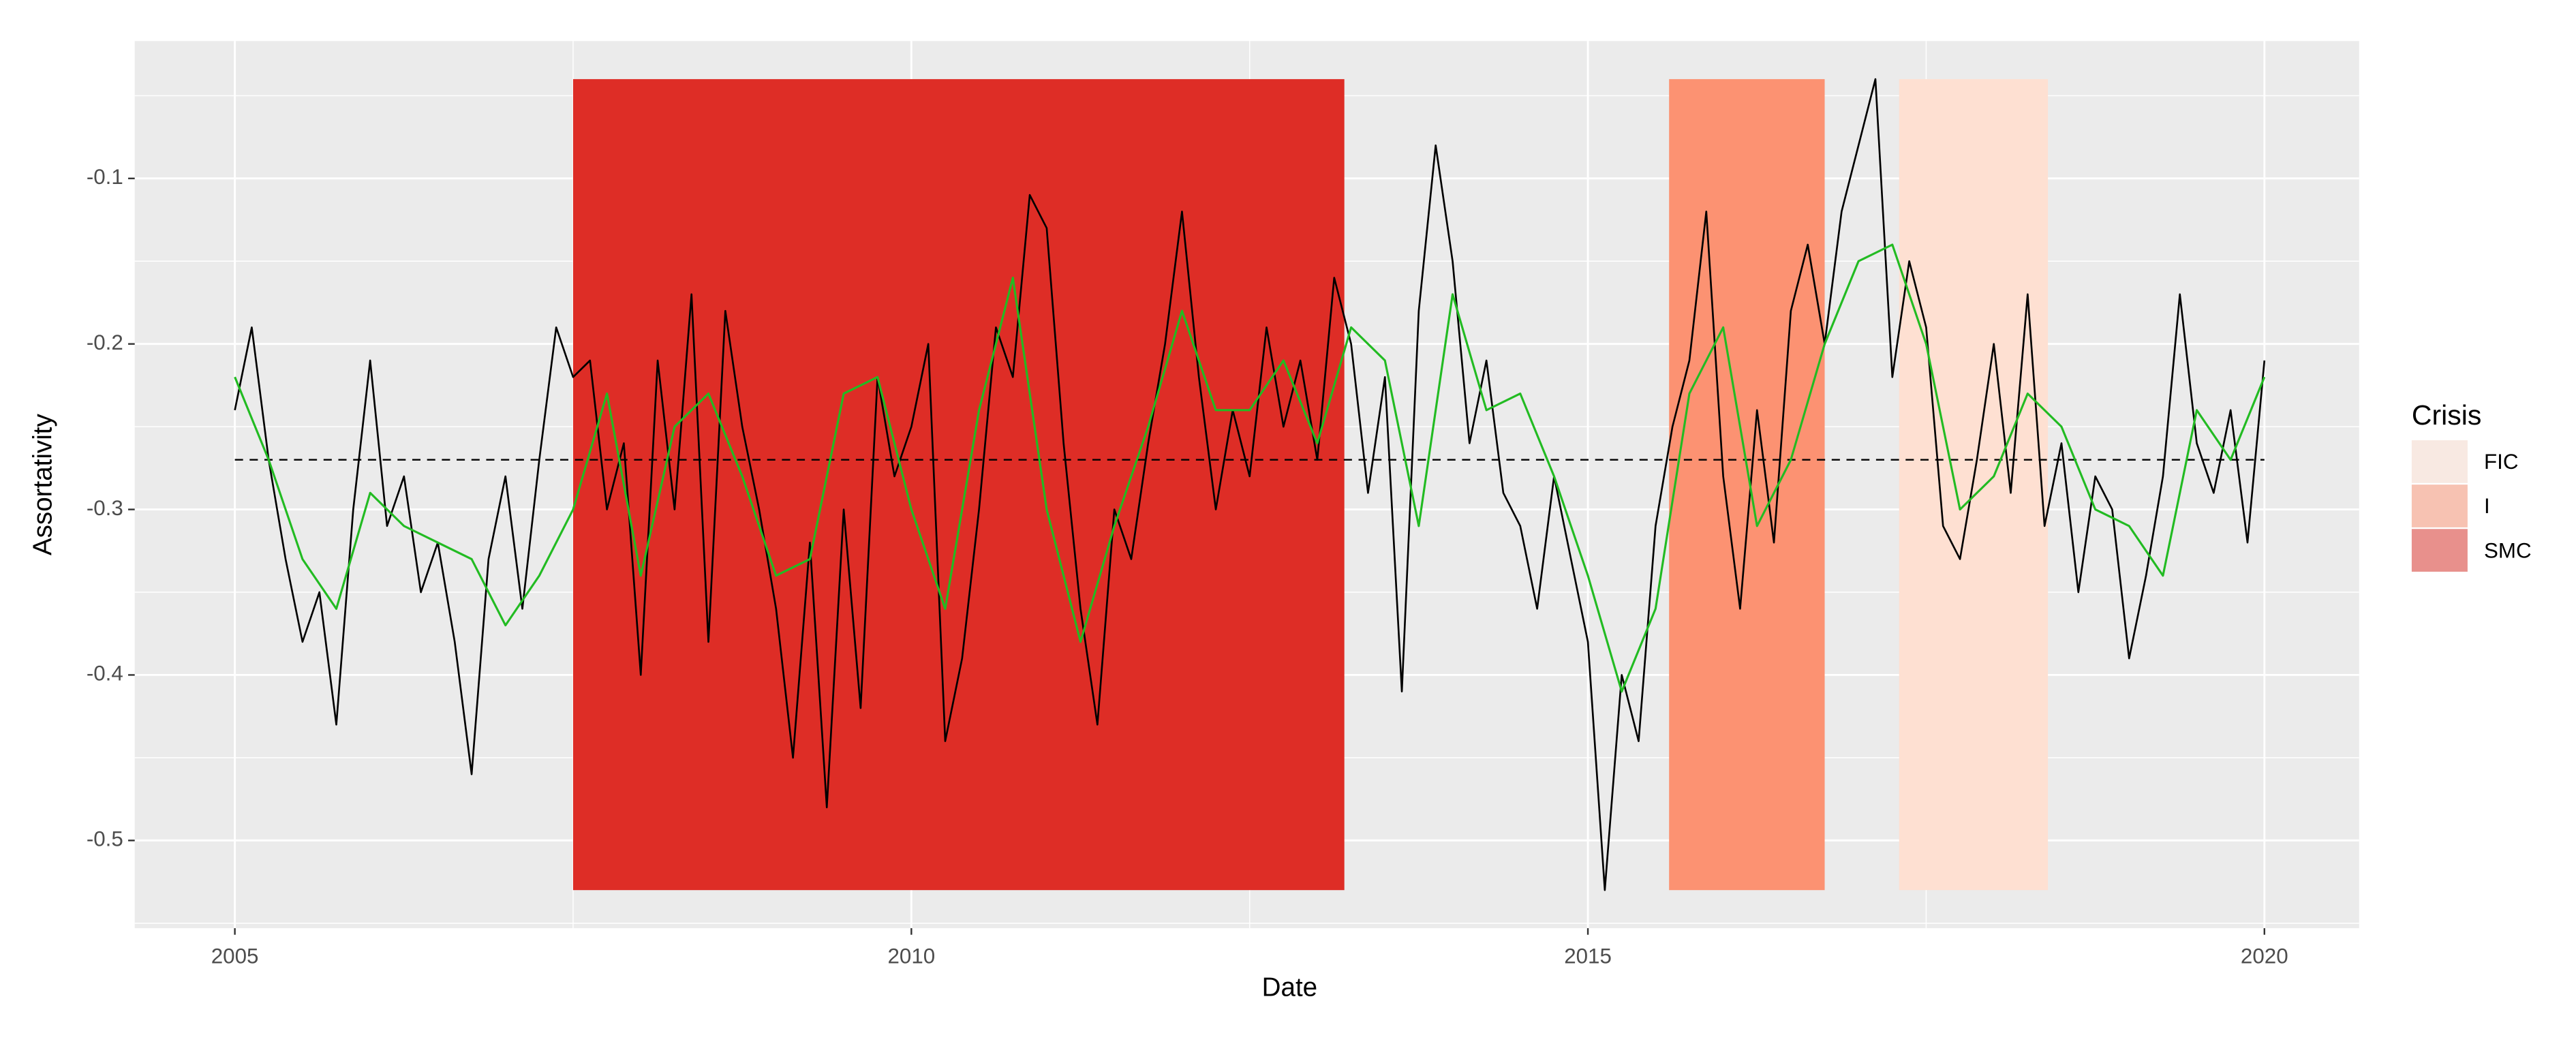 The width and height of the screenshot is (2576, 1044). I want to click on y-tick-label: -0.4, so click(105, 674).